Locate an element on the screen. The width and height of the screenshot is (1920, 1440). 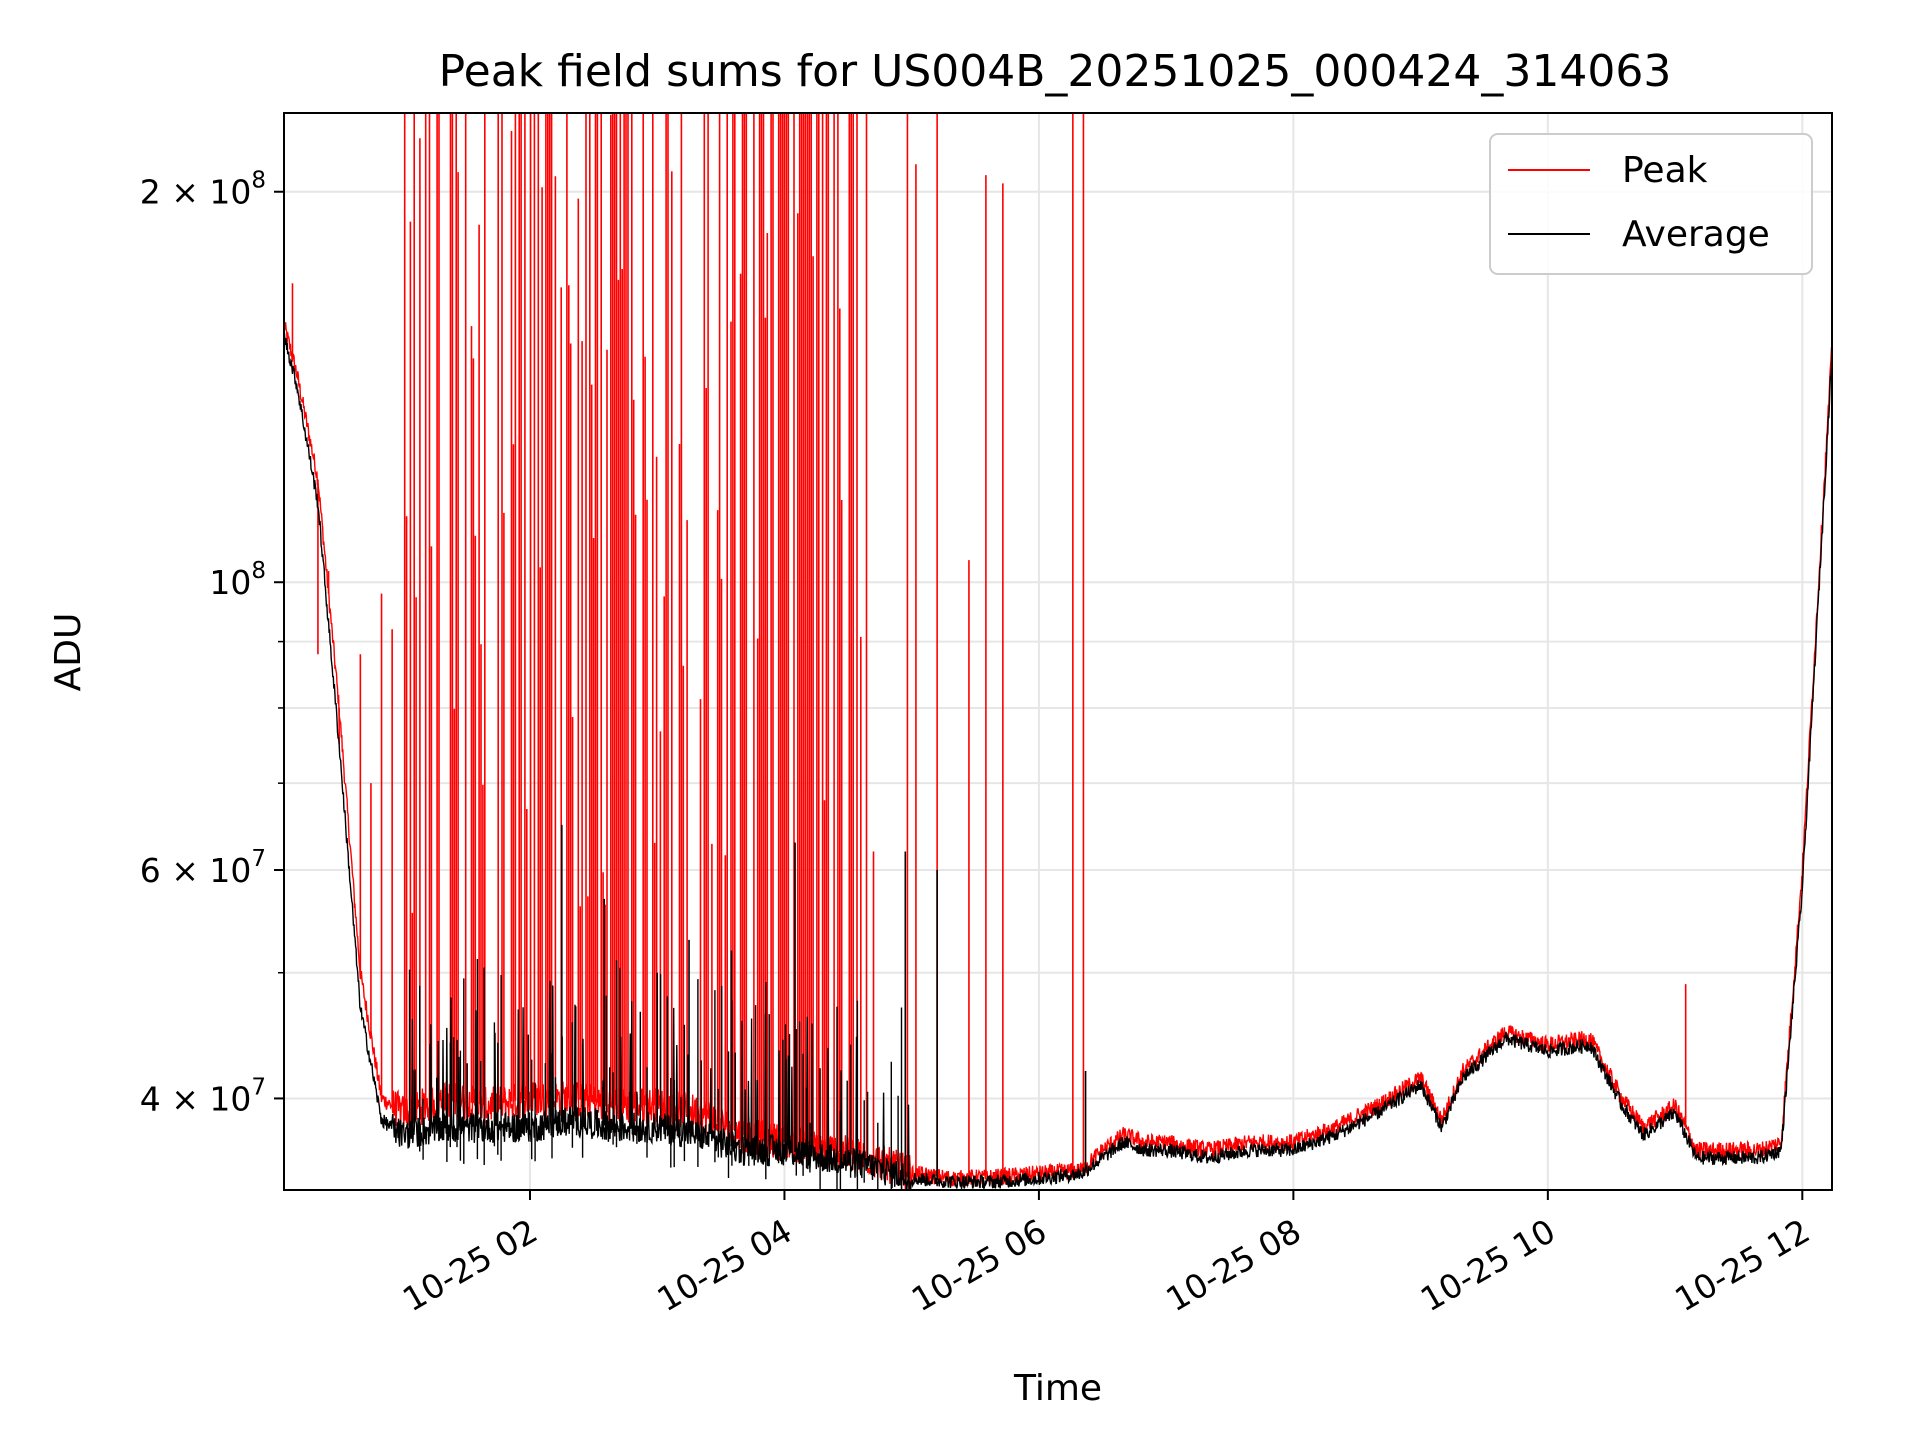
y-axis-label: ADU is located at coordinates (68, 652).